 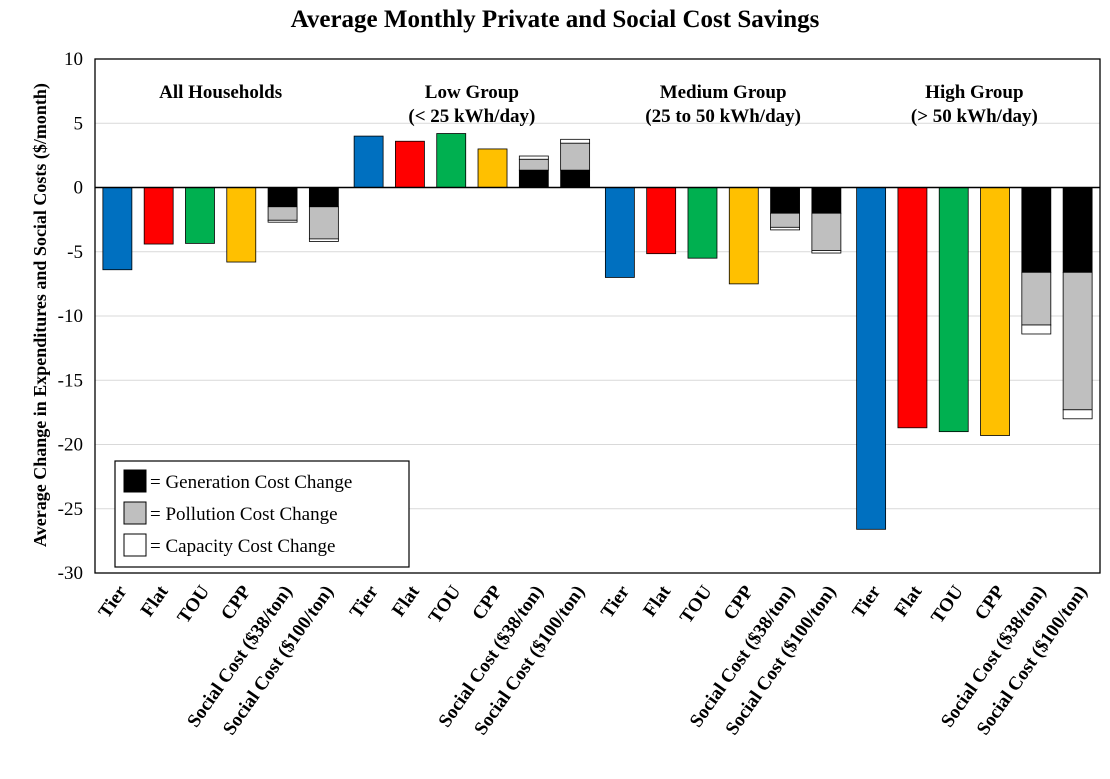 What do you see at coordinates (251, 482) in the screenshot?
I see `legend-label-generation: = Generation Cost Change` at bounding box center [251, 482].